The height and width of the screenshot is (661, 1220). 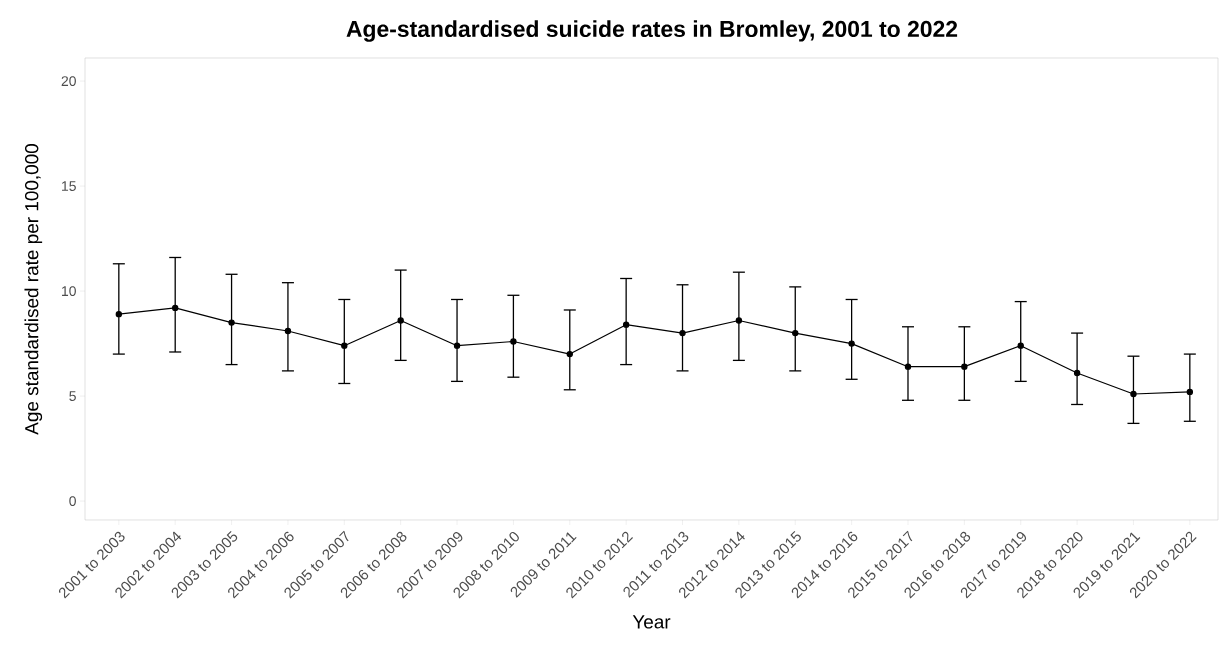 What do you see at coordinates (72, 501) in the screenshot?
I see `y-tick-label: 0` at bounding box center [72, 501].